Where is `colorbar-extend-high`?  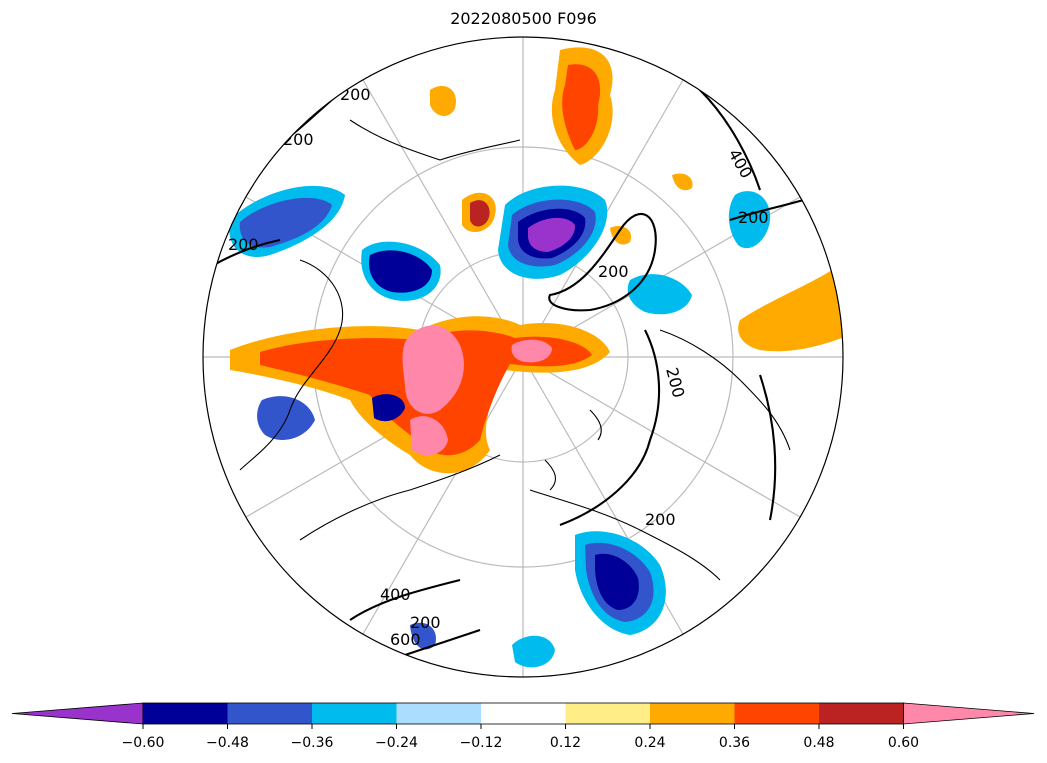 colorbar-extend-high is located at coordinates (969, 713).